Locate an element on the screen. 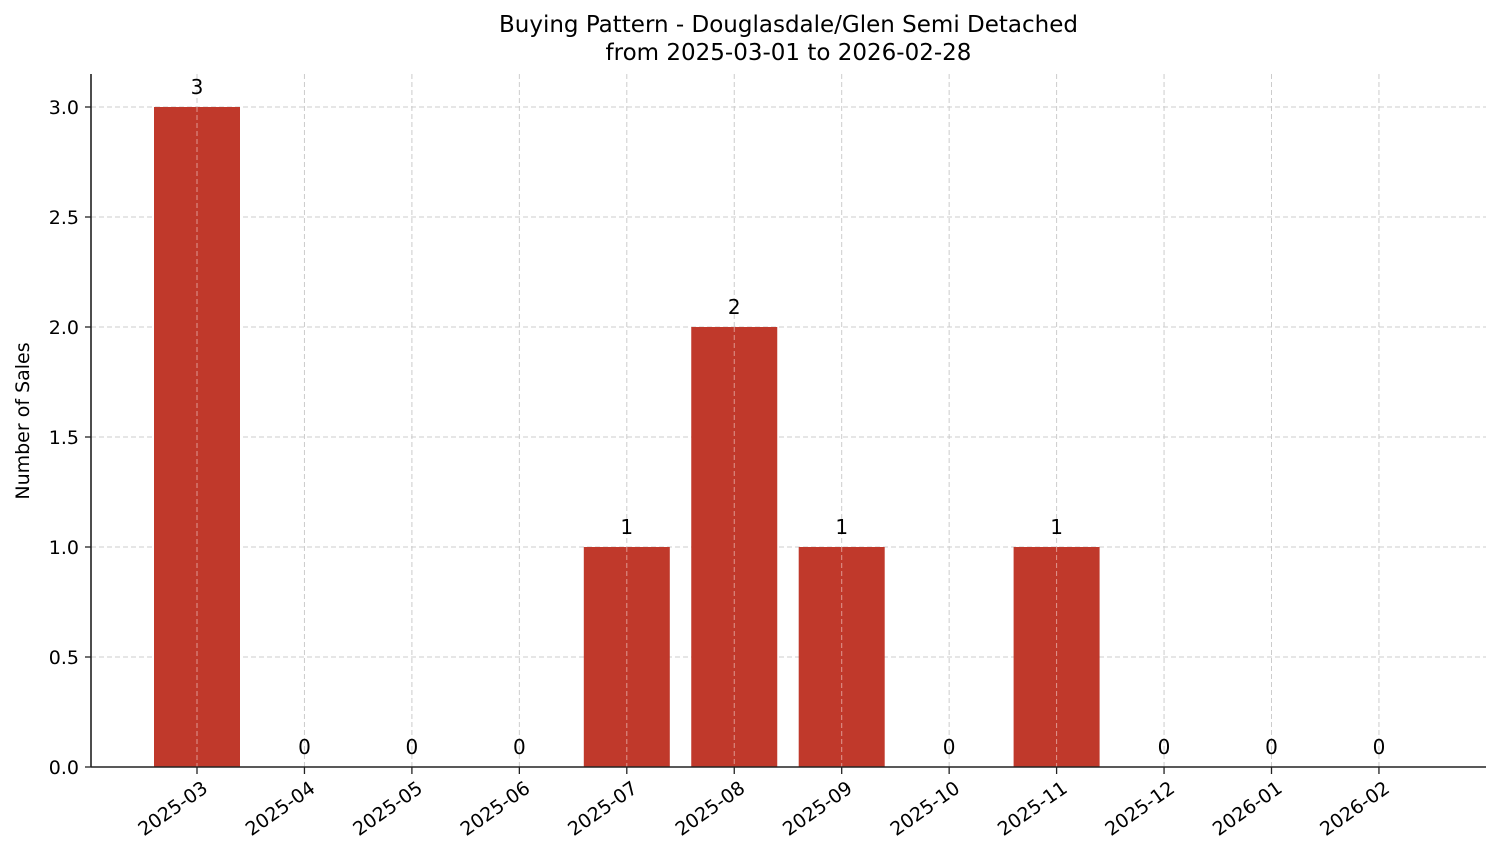 The width and height of the screenshot is (1501, 863). x-tick-label: 2025-06 is located at coordinates (496, 809).